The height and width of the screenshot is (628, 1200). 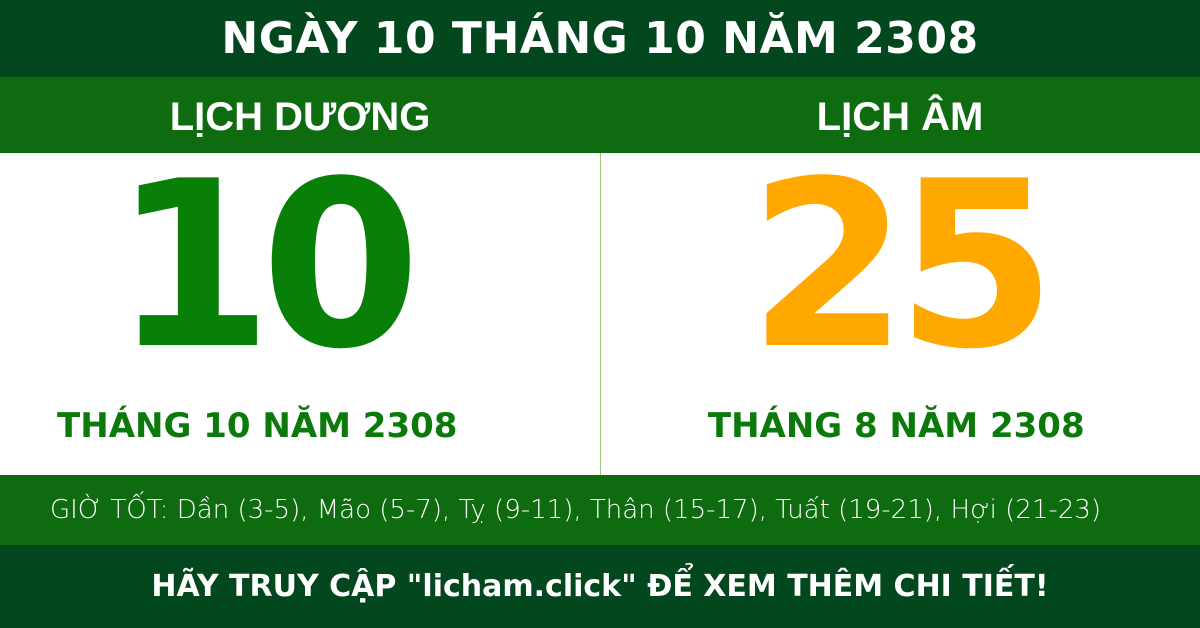 I want to click on solar-month-year: THÁNG 10 NĂM 2308, so click(x=257, y=426).